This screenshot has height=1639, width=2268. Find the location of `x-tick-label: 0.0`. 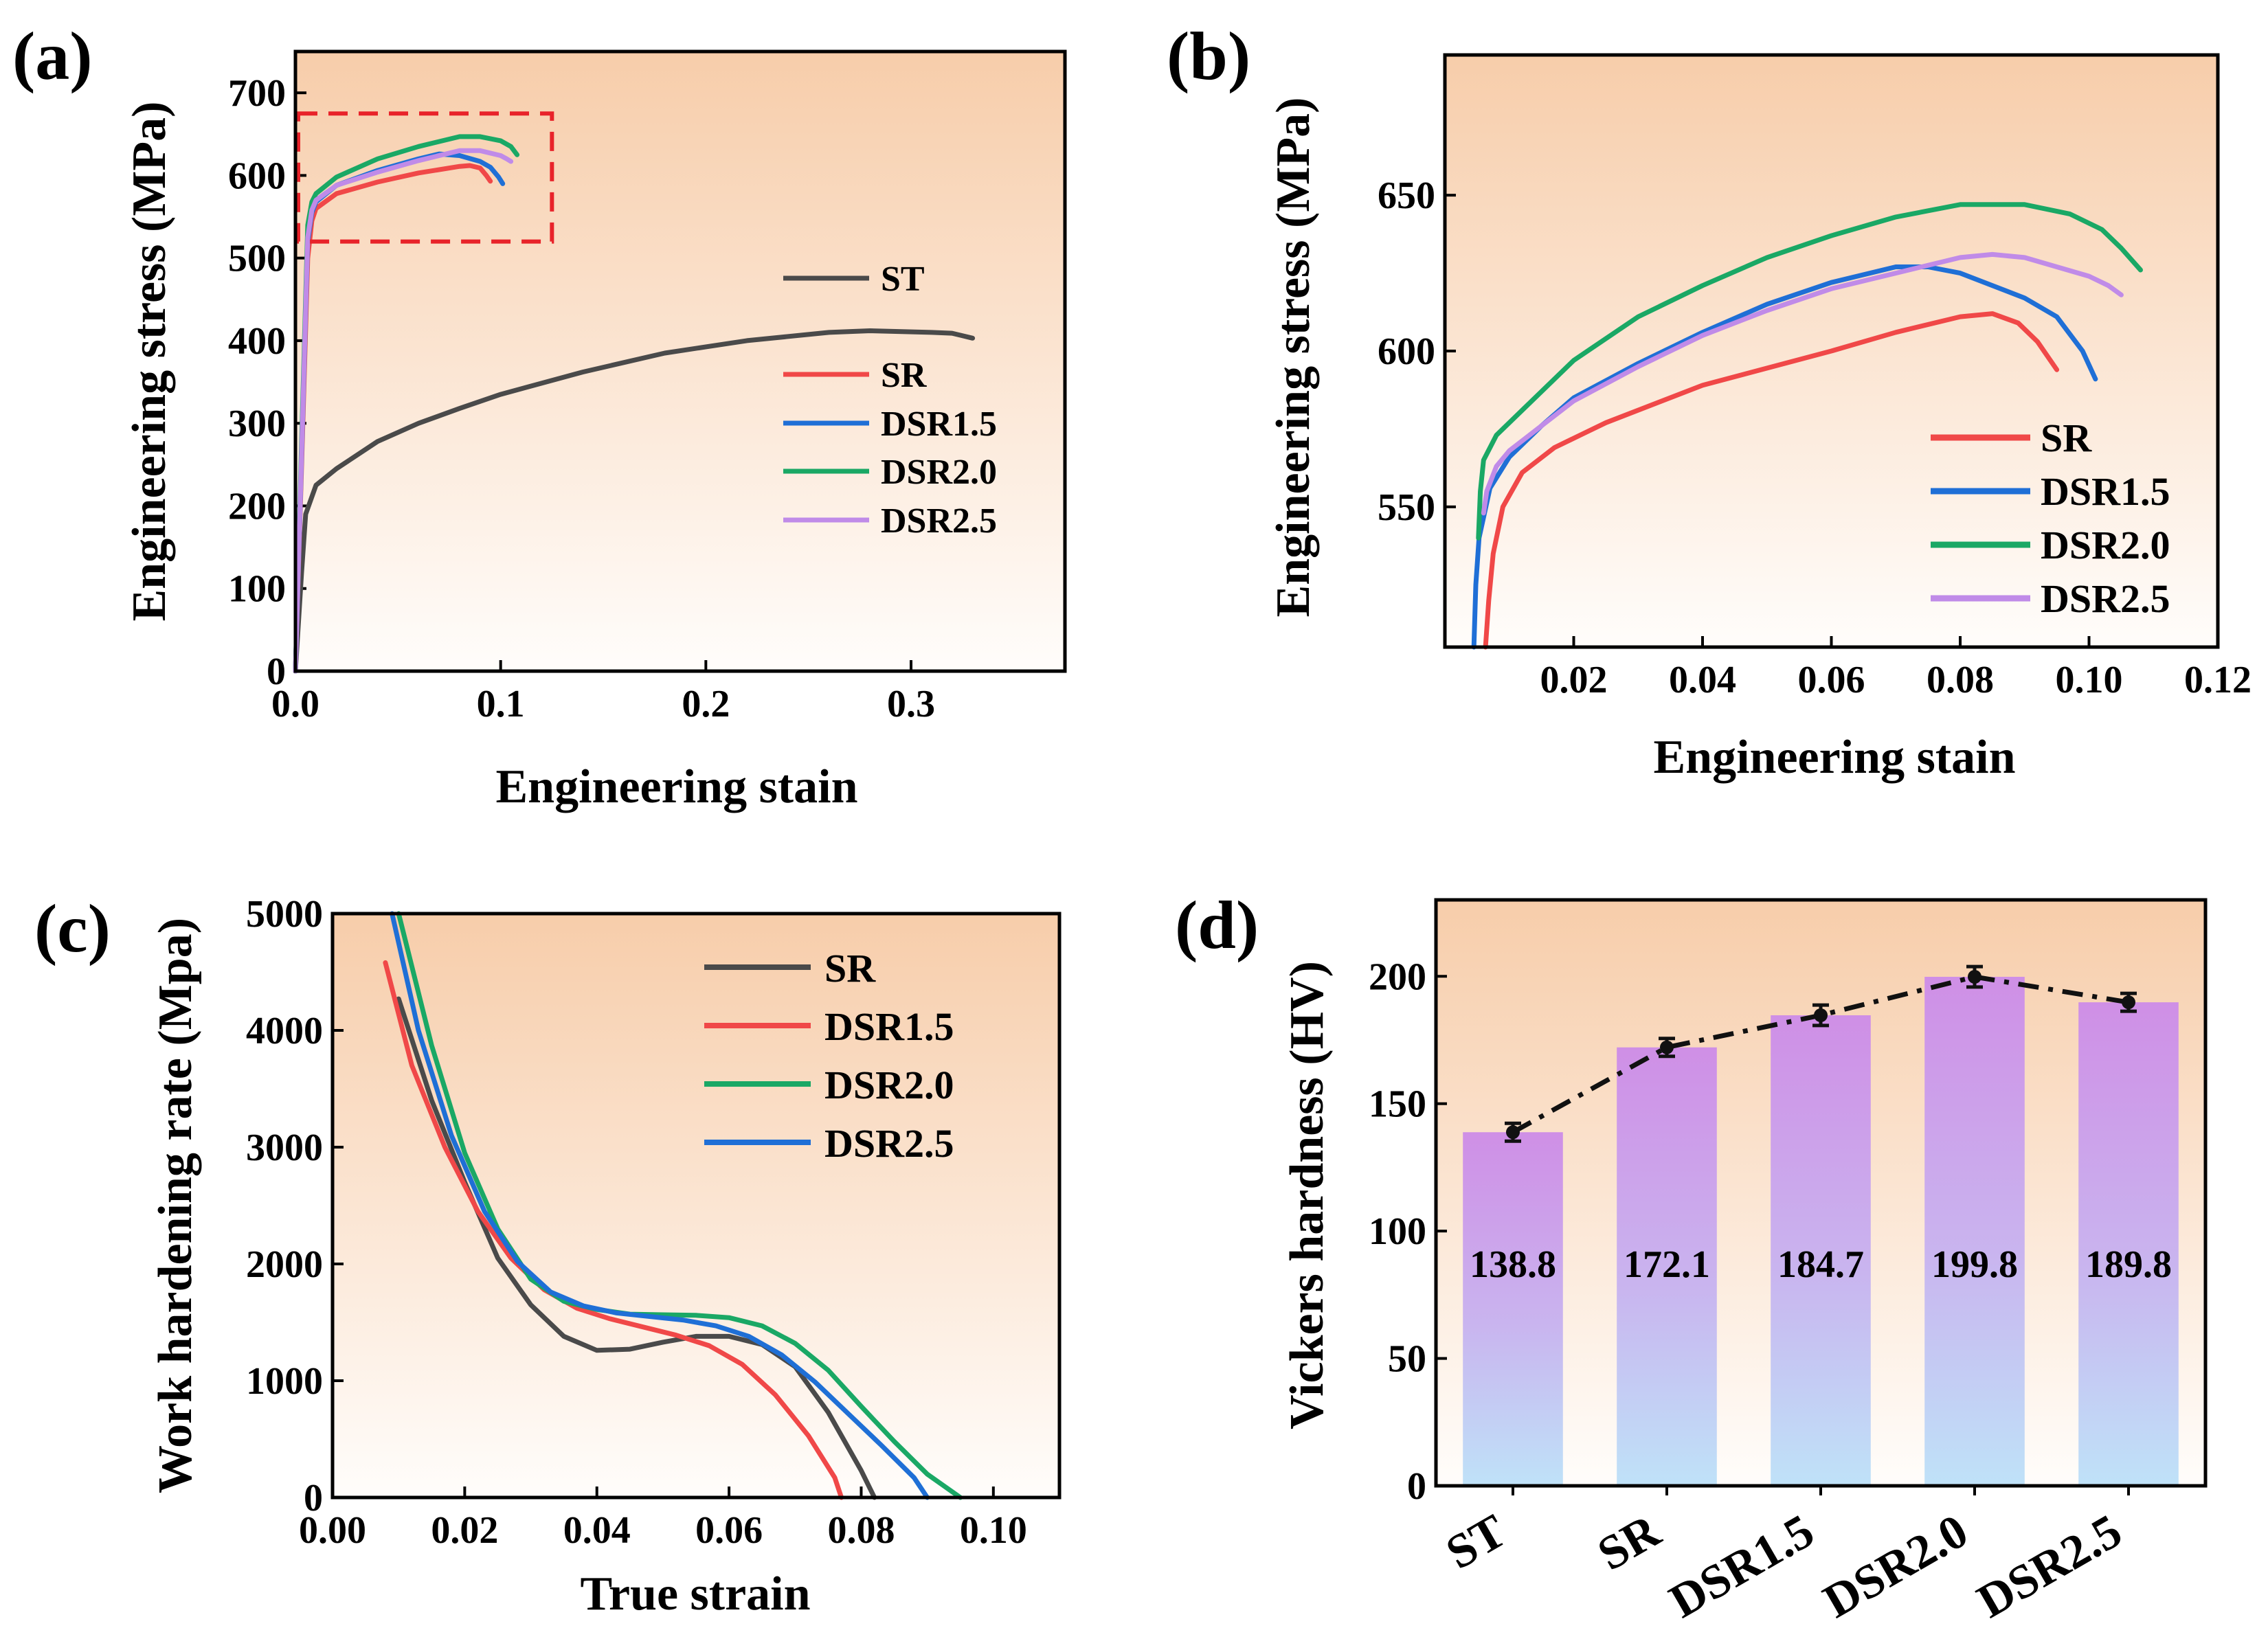

x-tick-label: 0.0 is located at coordinates (295, 704).